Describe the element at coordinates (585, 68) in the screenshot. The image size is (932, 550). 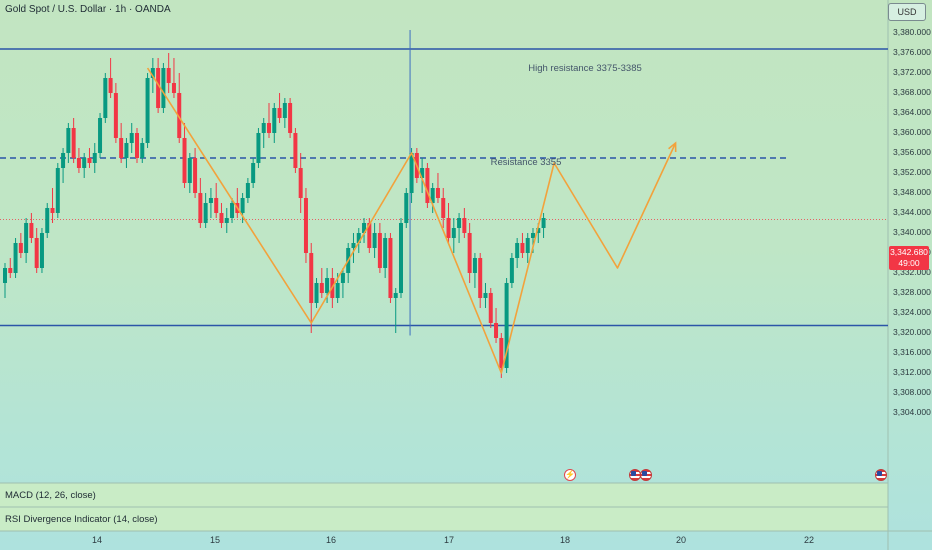
I see `high-resistance-label: High resistance 3375-3385` at that location.